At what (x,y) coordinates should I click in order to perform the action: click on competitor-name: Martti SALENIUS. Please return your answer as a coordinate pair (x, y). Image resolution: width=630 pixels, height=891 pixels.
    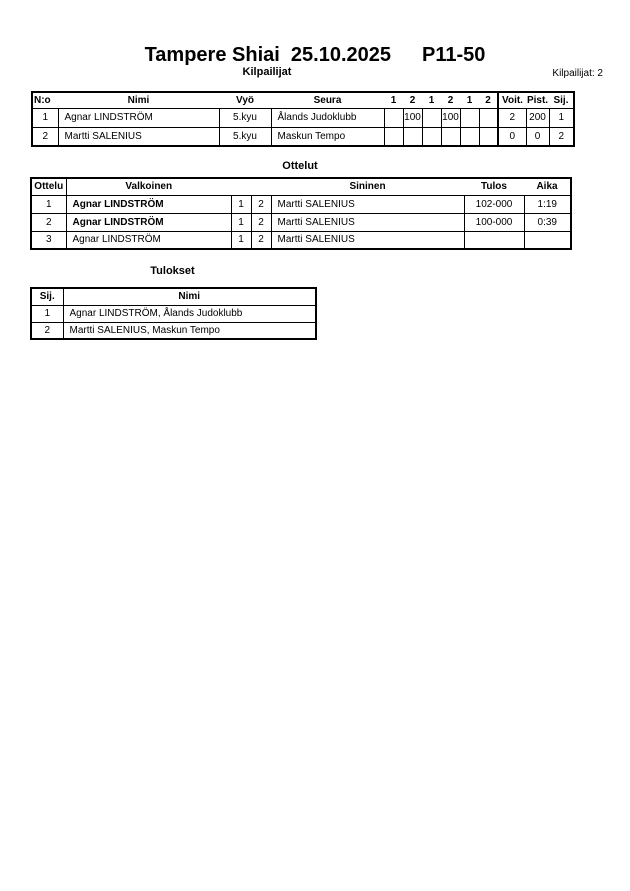
    Looking at the image, I should click on (138, 136).